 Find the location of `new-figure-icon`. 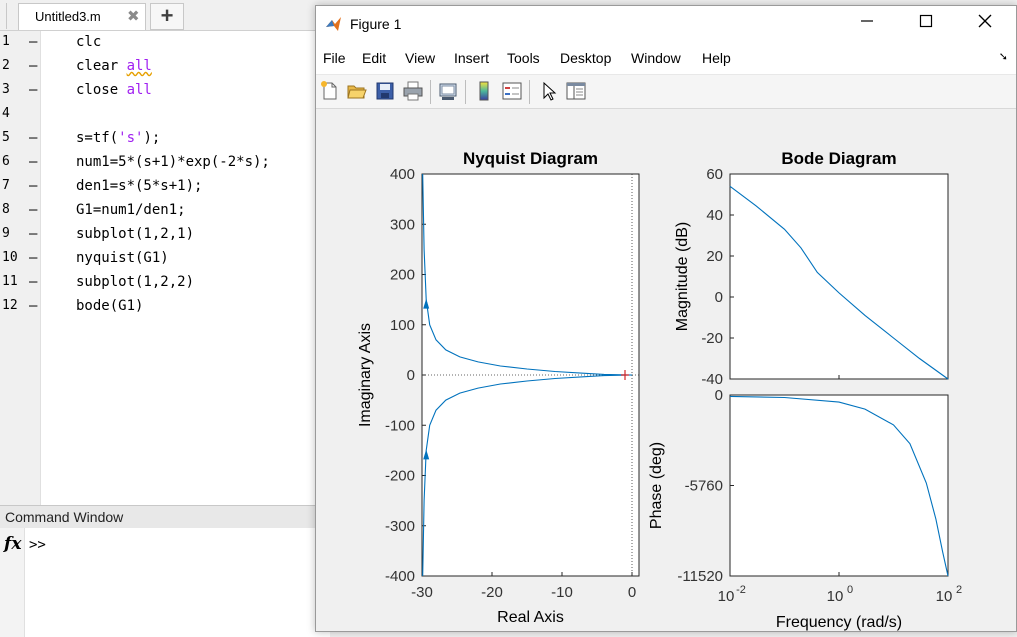

new-figure-icon is located at coordinates (330, 91).